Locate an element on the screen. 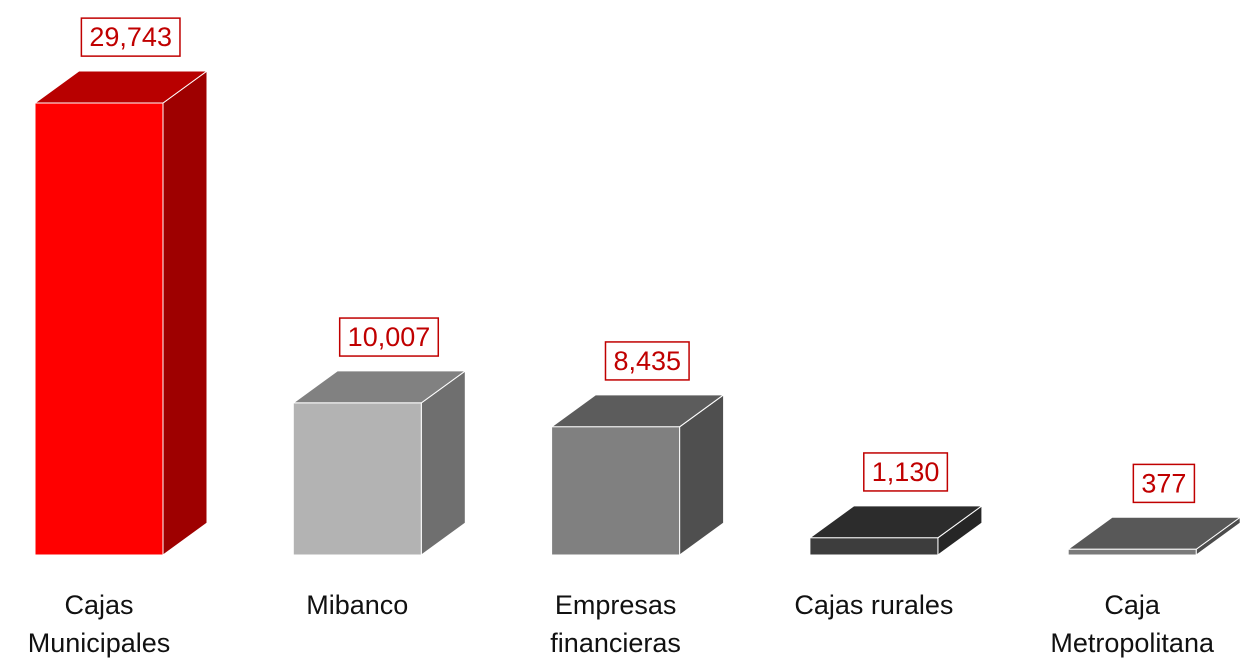  value-label: 29,743 is located at coordinates (130, 37).